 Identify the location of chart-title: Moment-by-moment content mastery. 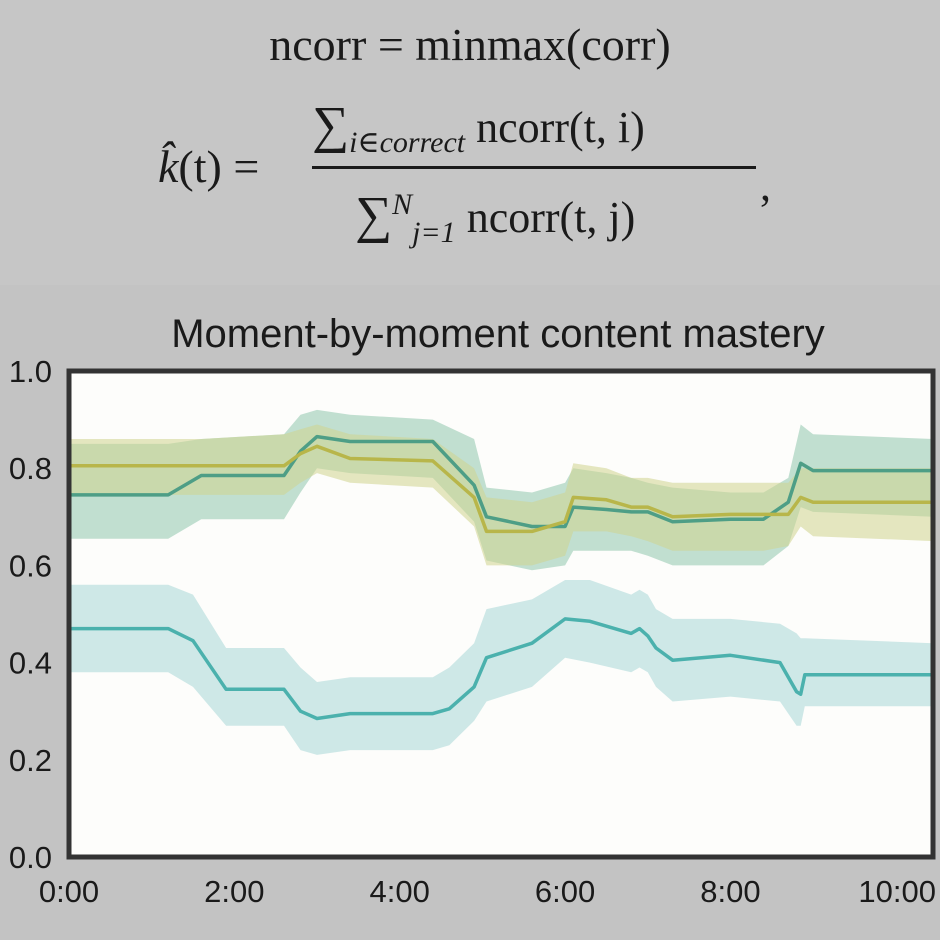
(498, 334).